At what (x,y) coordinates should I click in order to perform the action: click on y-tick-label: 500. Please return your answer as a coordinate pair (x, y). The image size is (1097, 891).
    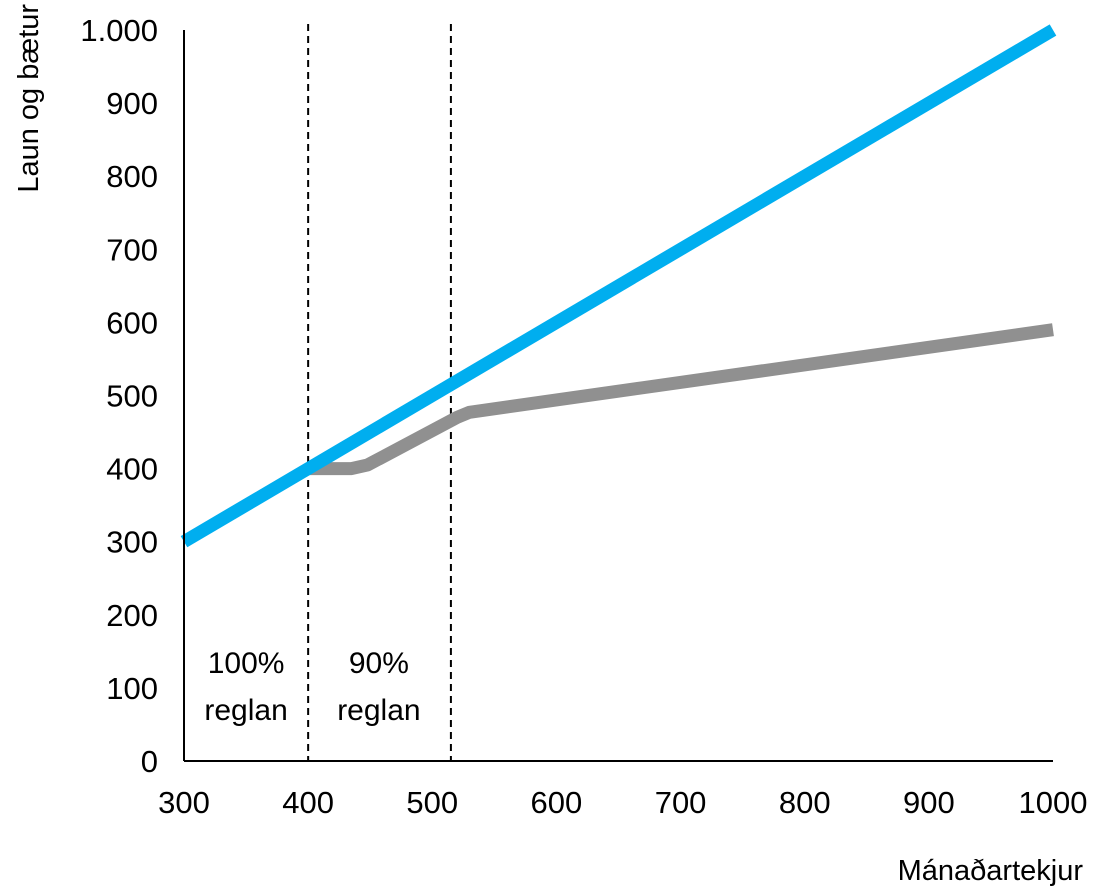
    Looking at the image, I should click on (132, 396).